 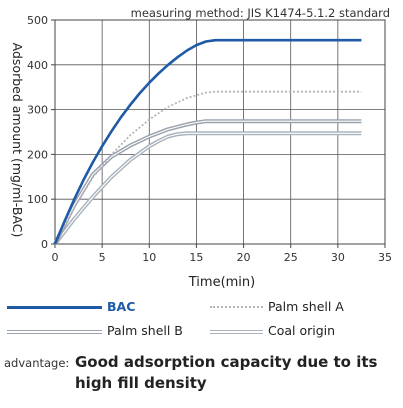 I want to click on x-tick-label: 20, so click(x=244, y=257).